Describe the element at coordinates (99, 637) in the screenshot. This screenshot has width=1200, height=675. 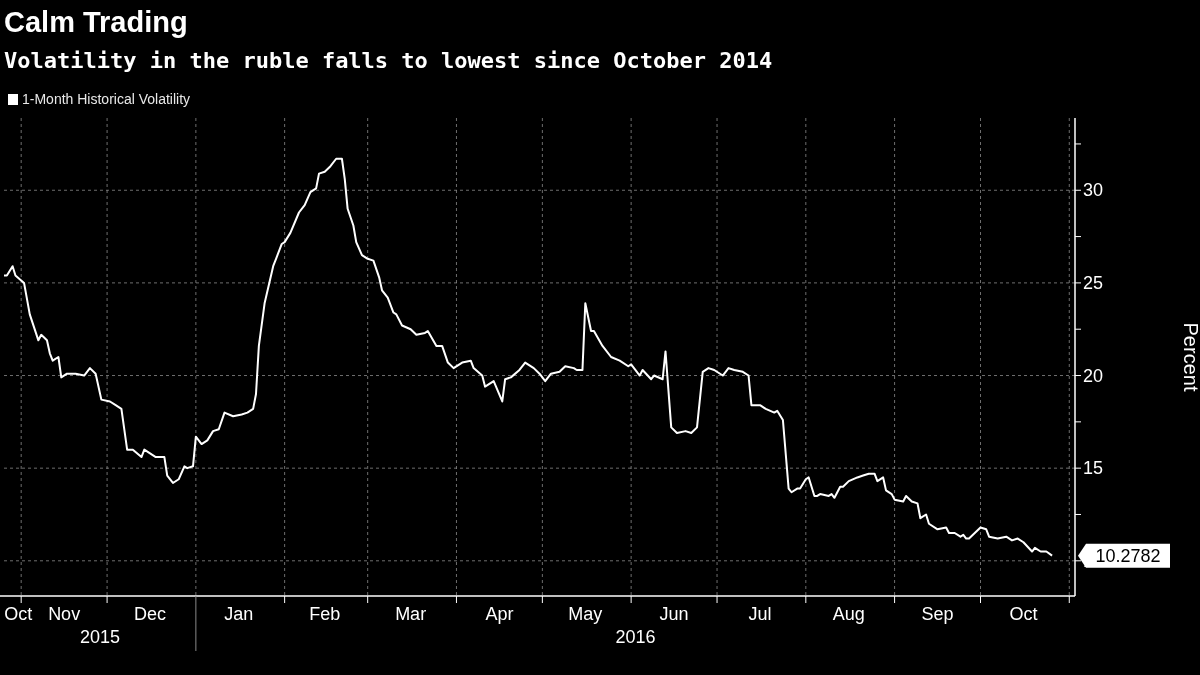
I see `text: 2015` at that location.